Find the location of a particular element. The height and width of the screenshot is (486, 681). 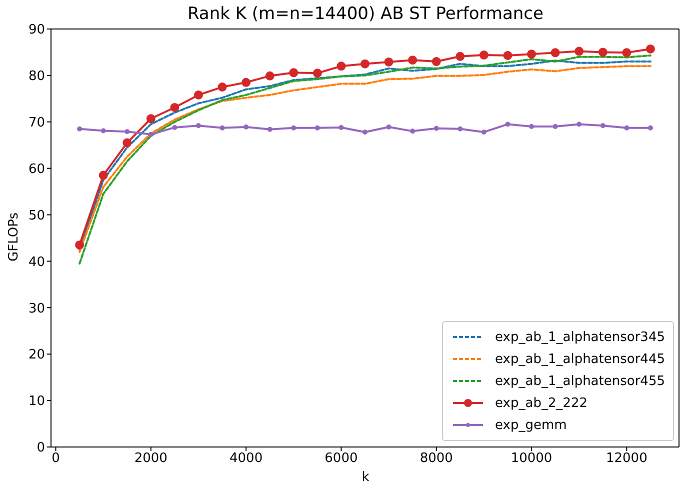

x-tick-label: 12000 is located at coordinates (627, 458).